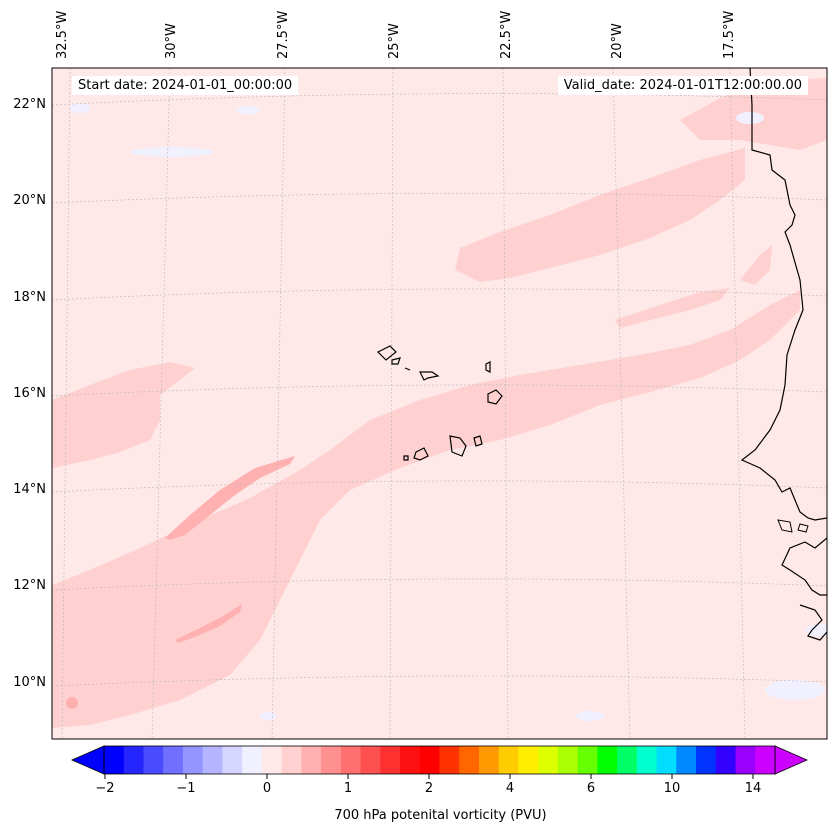  Describe the element at coordinates (185, 85) in the screenshot. I see `start-date-label: Start date: 2024-01-01_00:00:00` at that location.